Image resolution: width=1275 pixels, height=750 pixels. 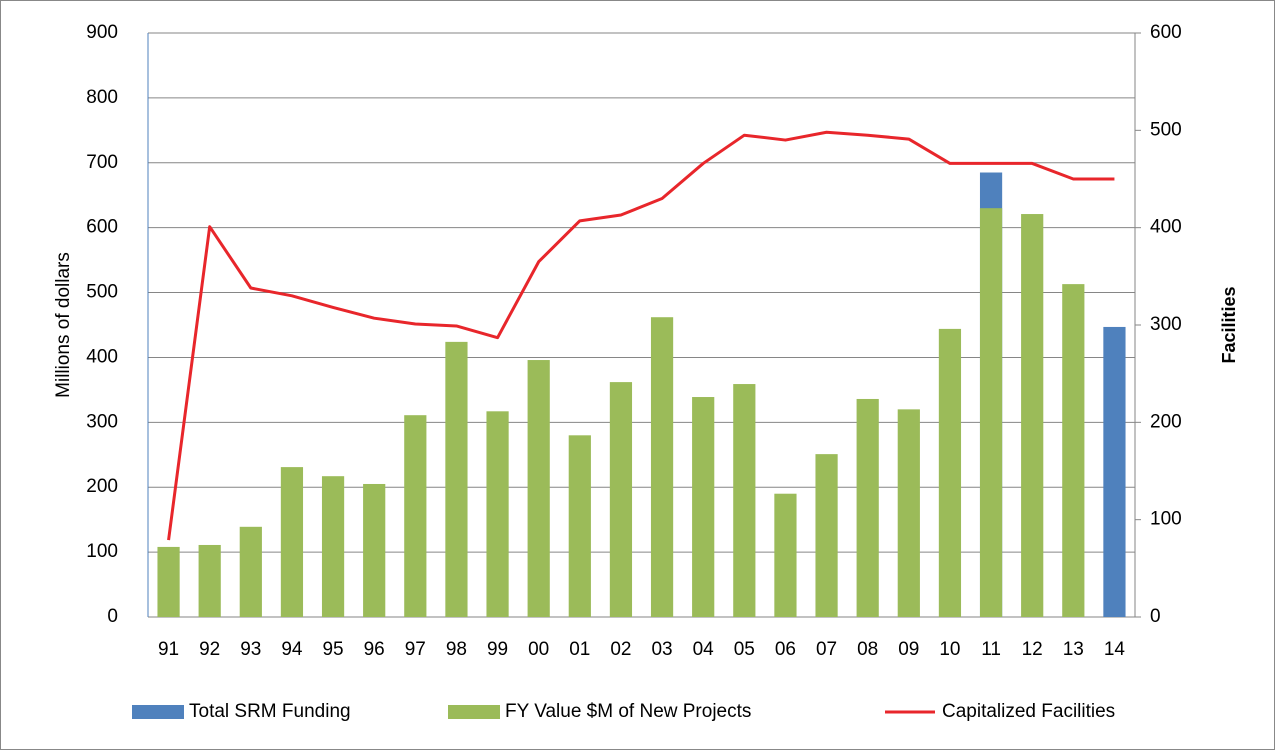 What do you see at coordinates (1166, 421) in the screenshot?
I see `y2-tick-label: 200` at bounding box center [1166, 421].